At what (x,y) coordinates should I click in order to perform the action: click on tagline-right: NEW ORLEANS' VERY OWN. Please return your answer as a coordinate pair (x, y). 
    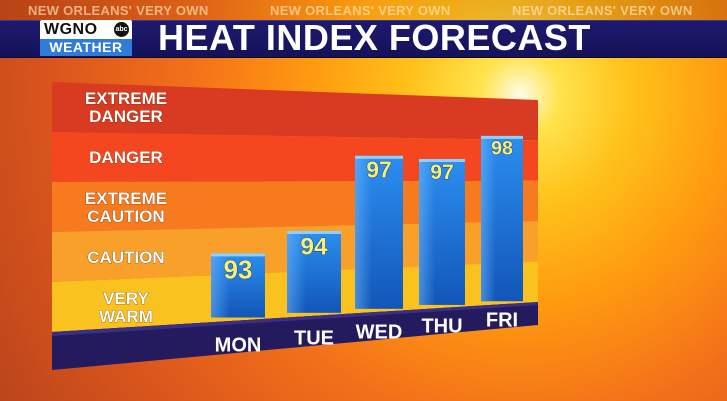
    Looking at the image, I should click on (602, 10).